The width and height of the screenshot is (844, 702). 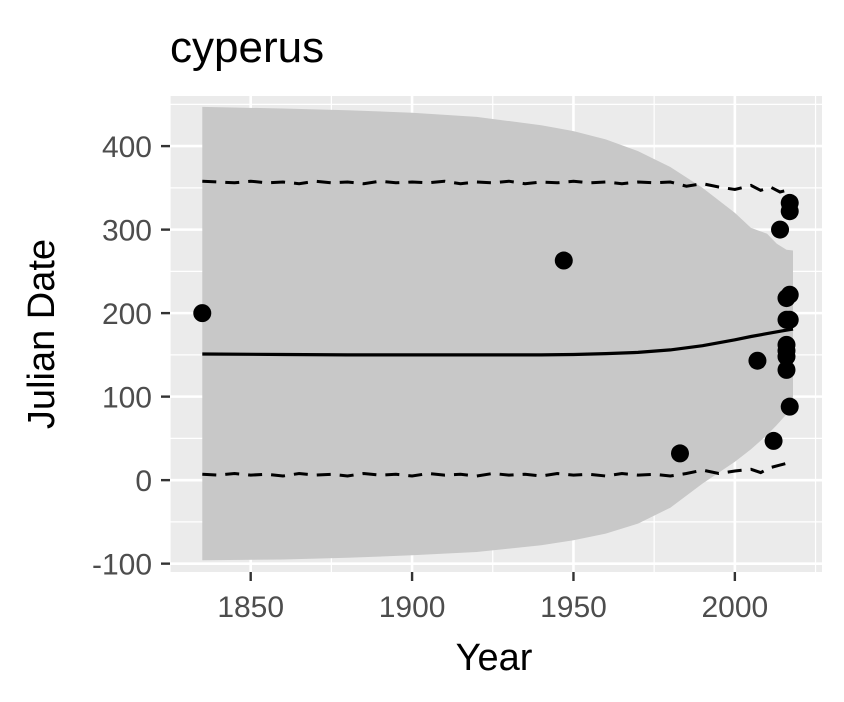 I want to click on x-tick-label: 2000, so click(x=734, y=607).